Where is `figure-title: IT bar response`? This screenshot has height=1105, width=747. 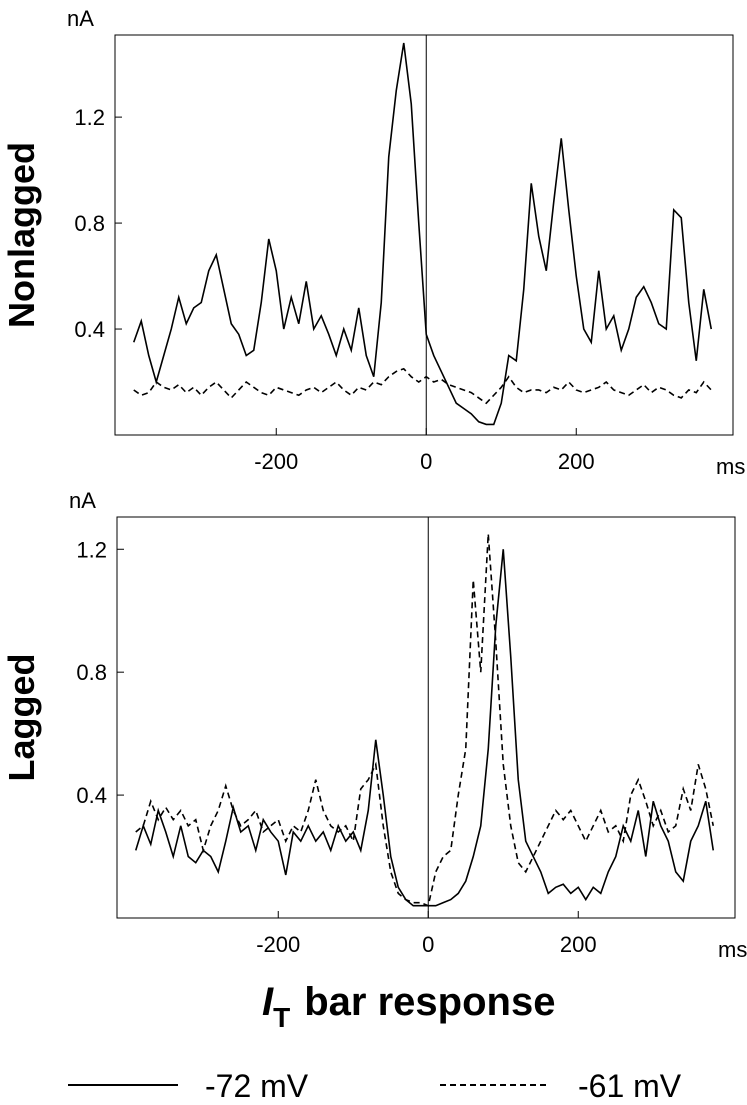 figure-title: IT bar response is located at coordinates (408, 1006).